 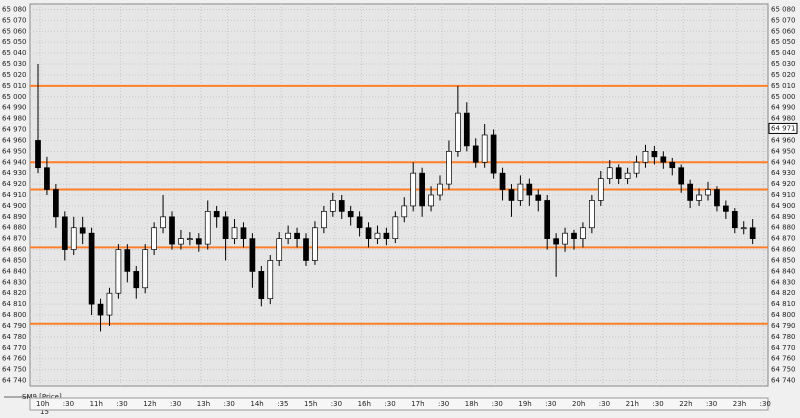 What do you see at coordinates (14, 42) in the screenshot?
I see `y-tick-label: 65 050` at bounding box center [14, 42].